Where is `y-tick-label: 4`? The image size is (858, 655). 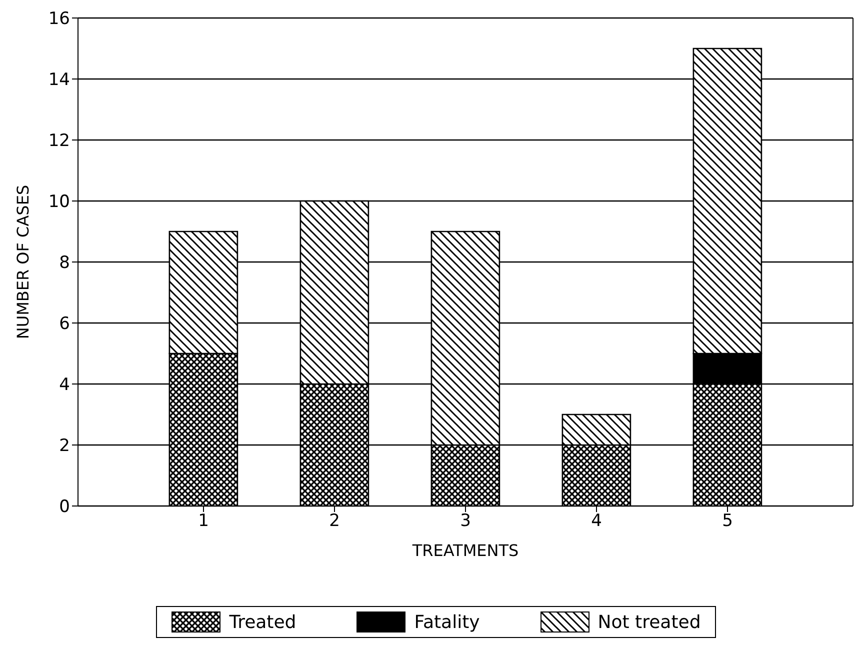 y-tick-label: 4 is located at coordinates (64, 385).